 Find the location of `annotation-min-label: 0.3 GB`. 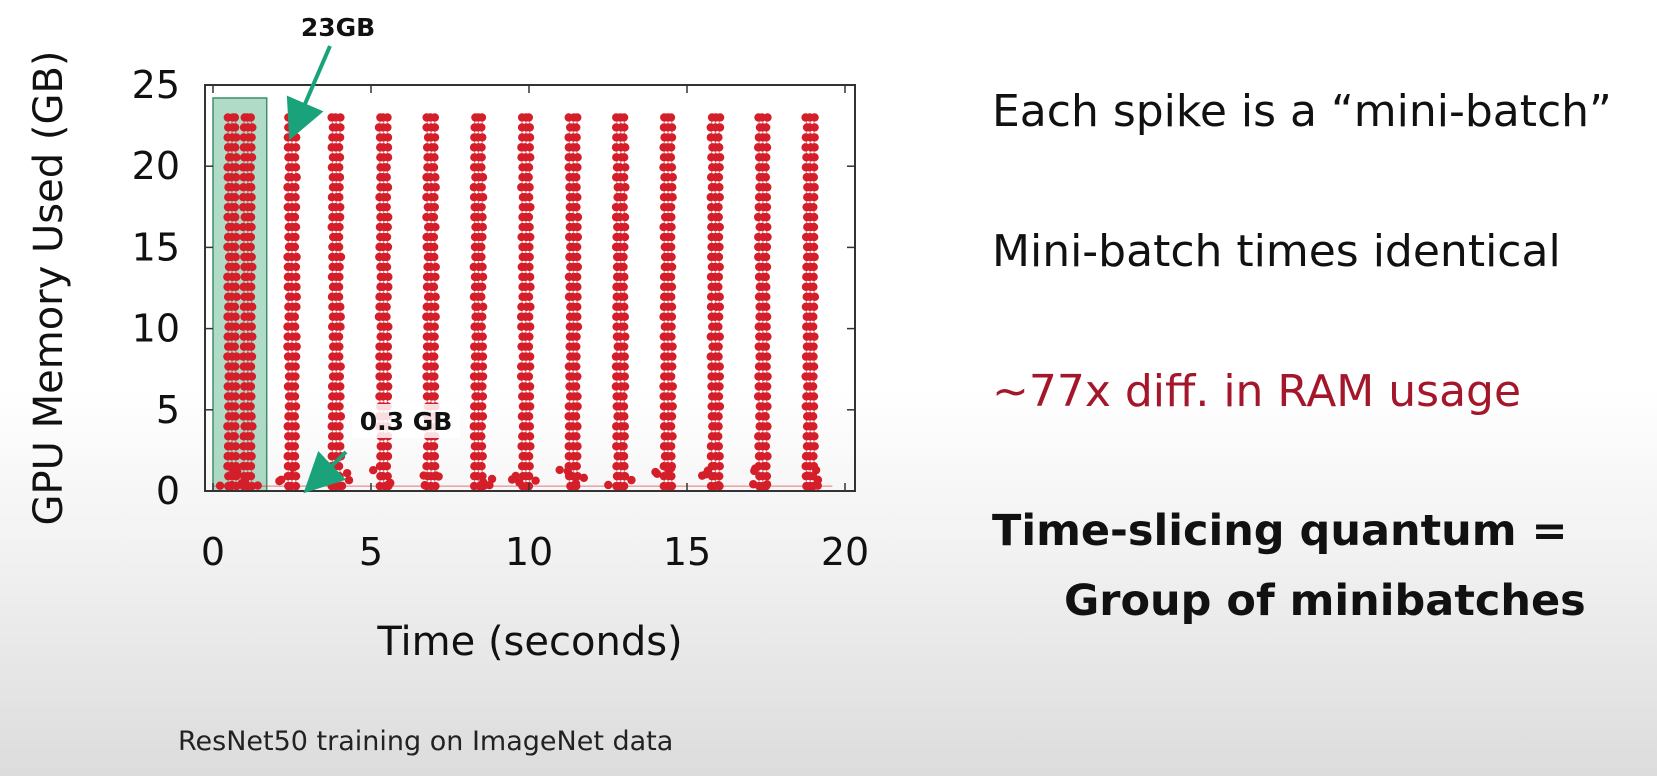

annotation-min-label: 0.3 GB is located at coordinates (406, 421).